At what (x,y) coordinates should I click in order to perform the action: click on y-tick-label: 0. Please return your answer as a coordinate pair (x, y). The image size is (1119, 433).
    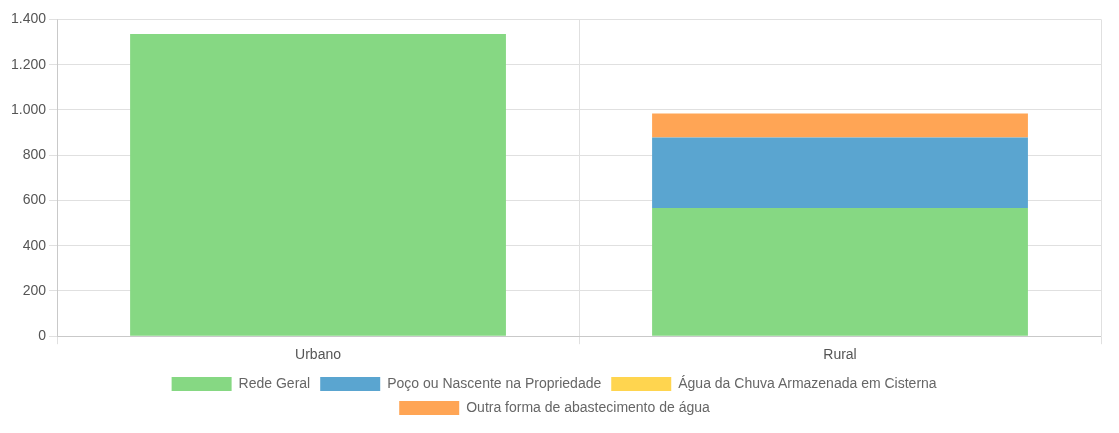
    Looking at the image, I should click on (42, 335).